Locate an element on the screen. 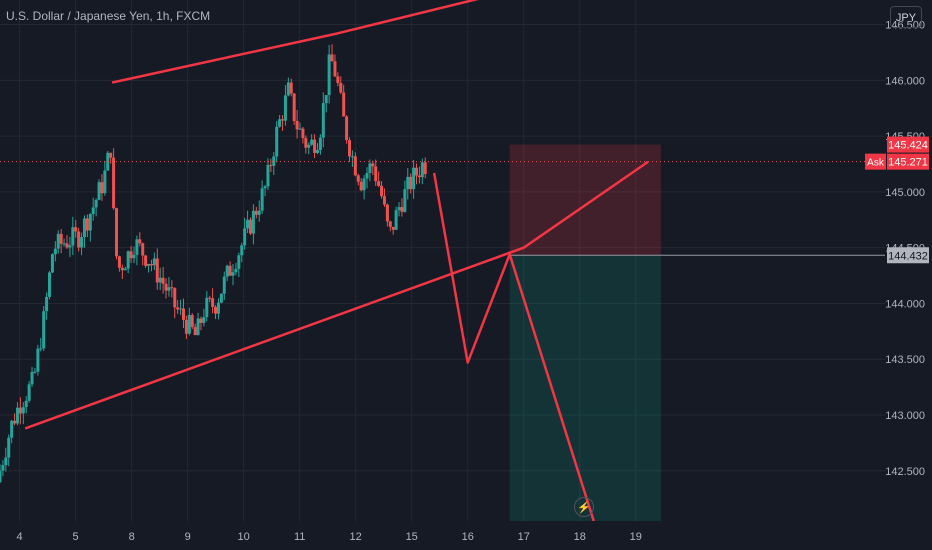  time-tick-label: 17 is located at coordinates (524, 537).